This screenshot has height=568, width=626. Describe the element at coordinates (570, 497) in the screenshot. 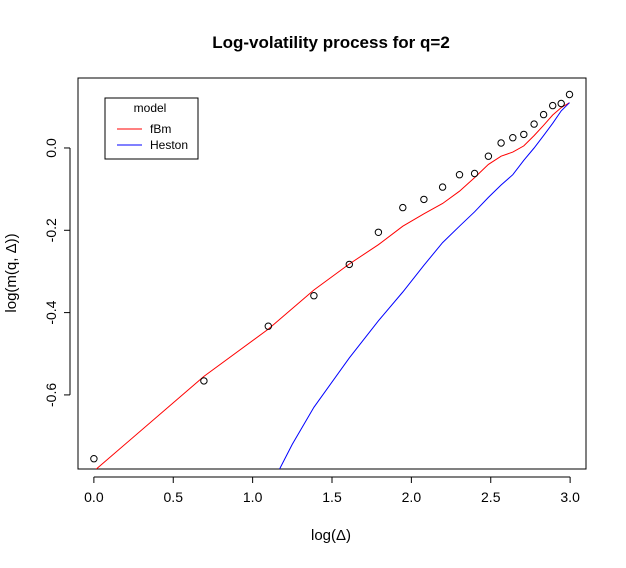

I see `x-tick-label: 3.0` at that location.